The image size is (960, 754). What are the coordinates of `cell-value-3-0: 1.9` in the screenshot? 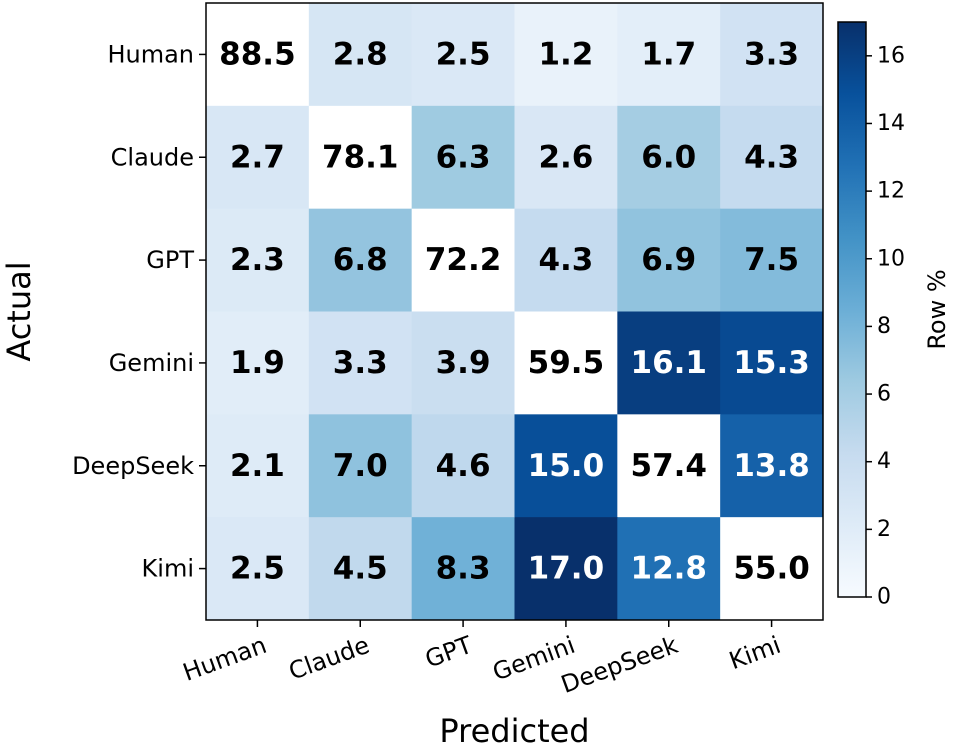 It's located at (257, 363).